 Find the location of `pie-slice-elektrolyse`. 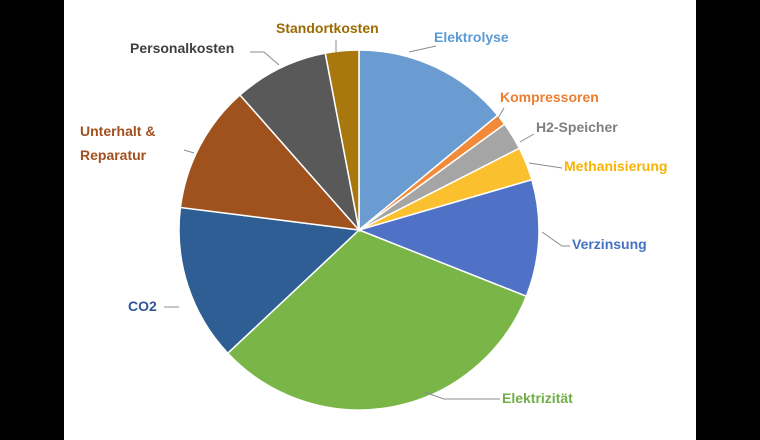

pie-slice-elektrolyse is located at coordinates (428, 140).